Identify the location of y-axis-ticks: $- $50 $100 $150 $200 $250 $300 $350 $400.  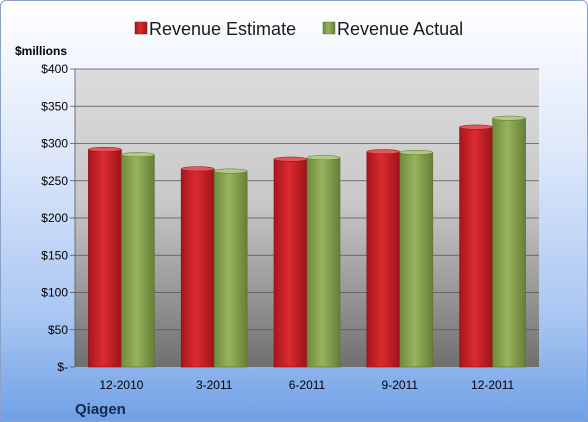
(58, 218).